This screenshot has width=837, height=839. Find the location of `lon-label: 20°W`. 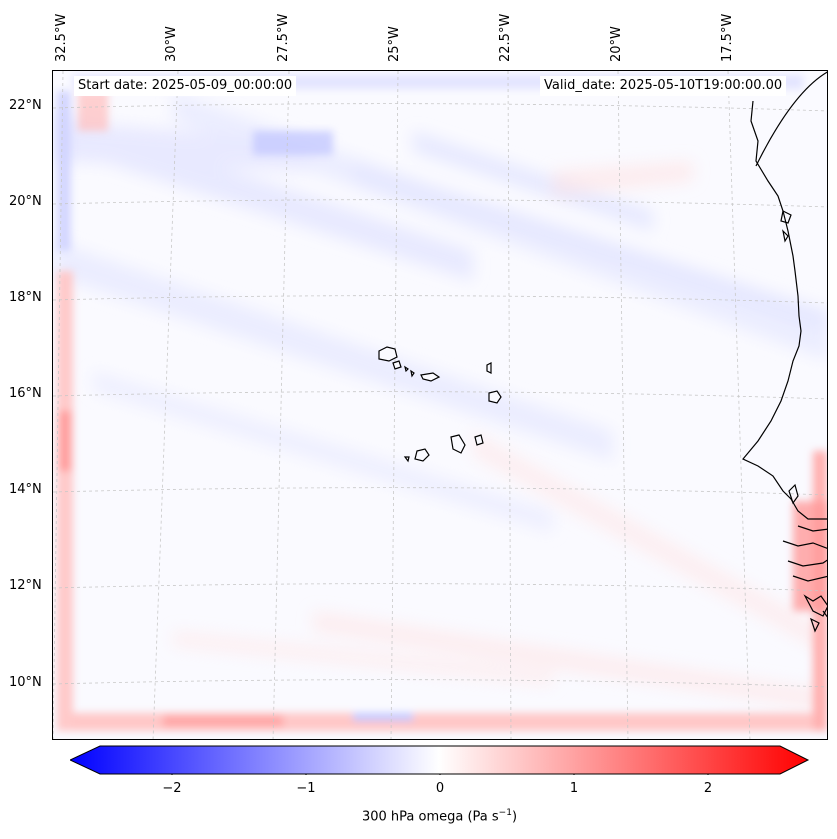

lon-label: 20°W is located at coordinates (616, 44).